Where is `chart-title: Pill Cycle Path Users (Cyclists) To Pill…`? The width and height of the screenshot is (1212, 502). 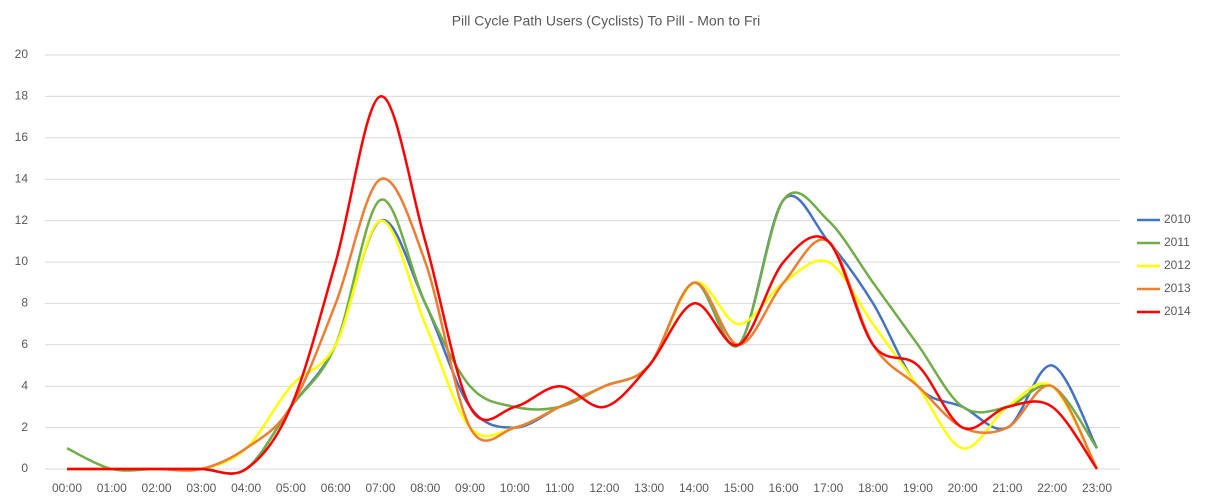 chart-title: Pill Cycle Path Users (Cyclists) To Pill… is located at coordinates (606, 21).